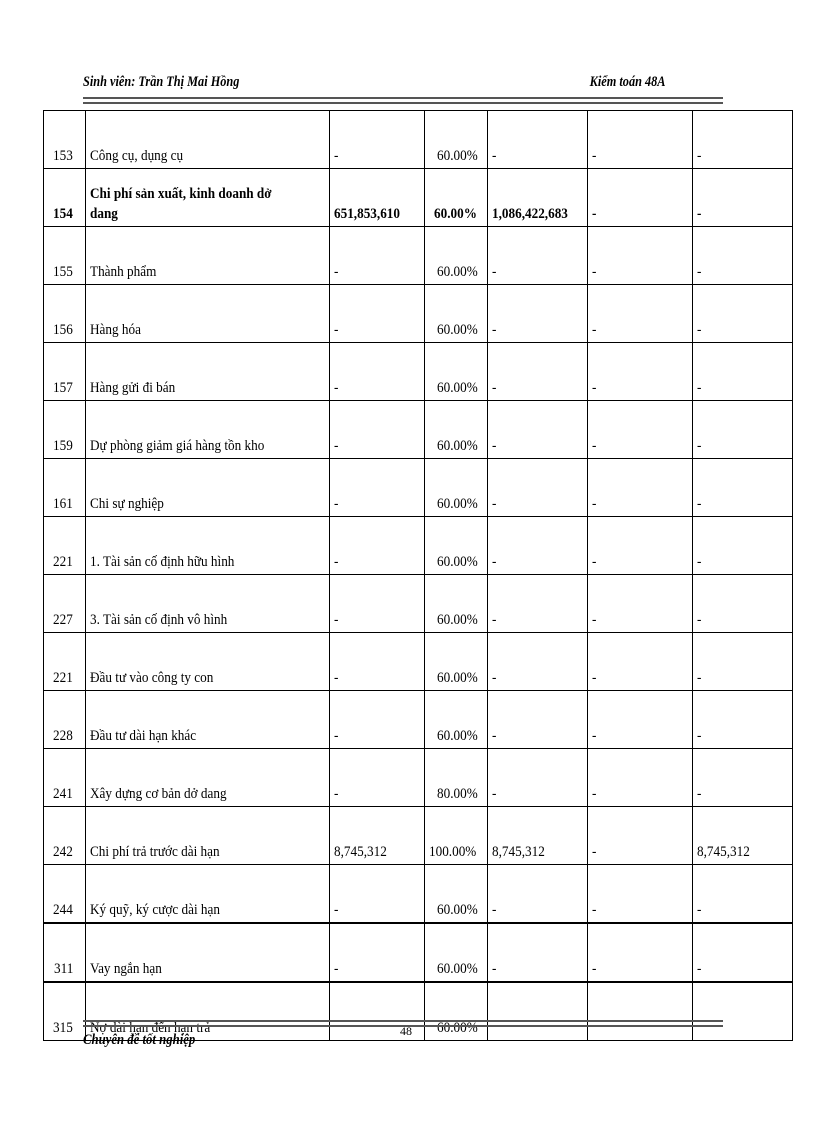 This screenshot has width=816, height=1123. Describe the element at coordinates (115, 330) in the screenshot. I see `account-name-text: Hàng hóa` at that location.